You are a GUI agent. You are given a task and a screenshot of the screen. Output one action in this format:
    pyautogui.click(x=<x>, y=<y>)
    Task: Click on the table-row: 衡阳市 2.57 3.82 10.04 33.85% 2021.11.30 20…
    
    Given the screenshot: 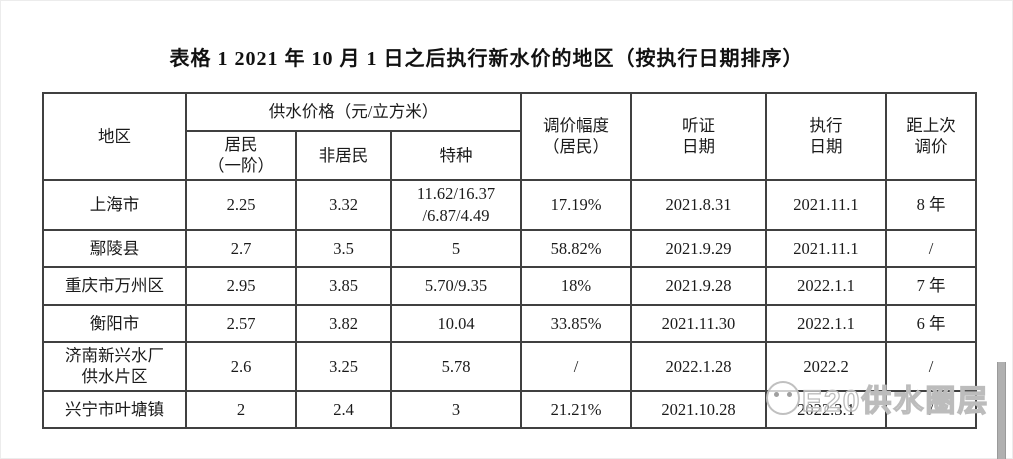 What is the action you would take?
    pyautogui.click(x=509, y=323)
    